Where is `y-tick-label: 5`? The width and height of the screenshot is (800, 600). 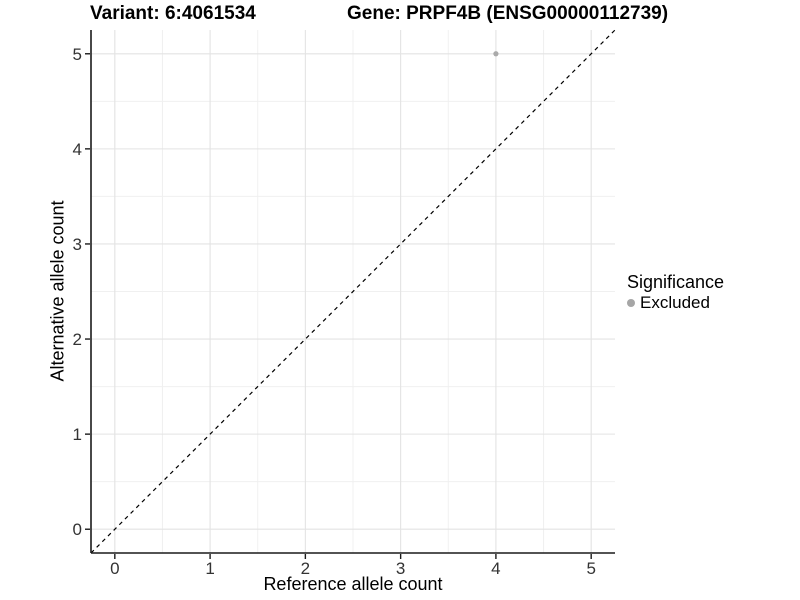 y-tick-label: 5 is located at coordinates (77, 54).